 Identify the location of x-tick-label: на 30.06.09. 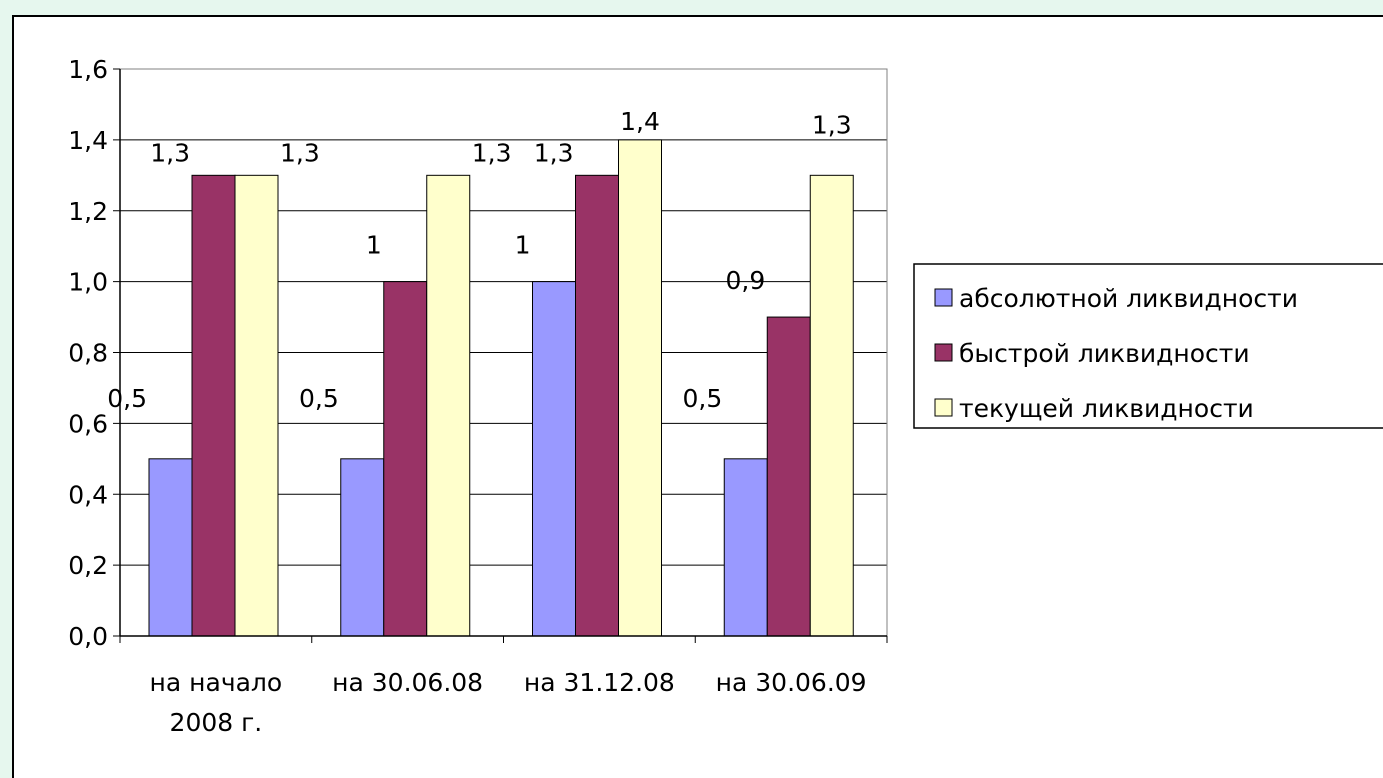
(791, 682).